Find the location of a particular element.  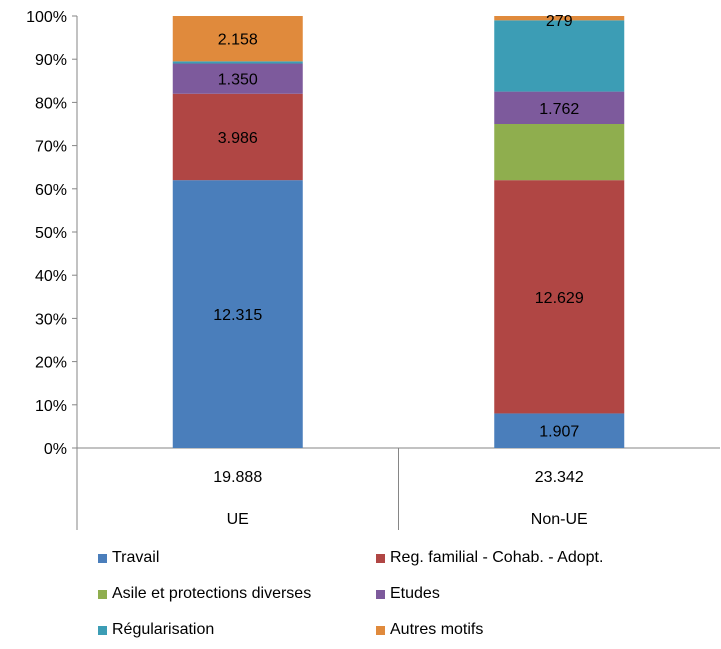

data-label: 12.629 is located at coordinates (559, 298).